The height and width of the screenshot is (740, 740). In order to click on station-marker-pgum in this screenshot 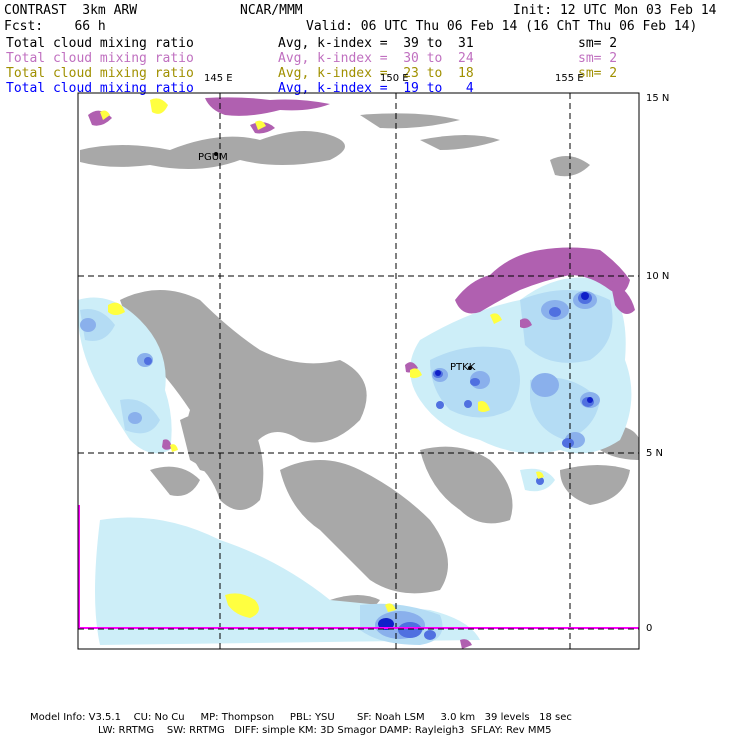, I will do `click(216, 154)`.